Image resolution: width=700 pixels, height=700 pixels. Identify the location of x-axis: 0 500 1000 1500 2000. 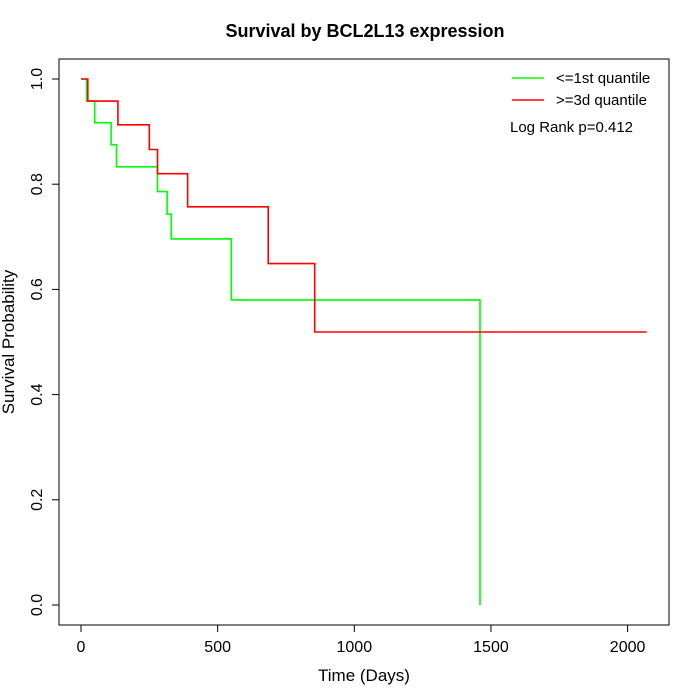
(361, 640).